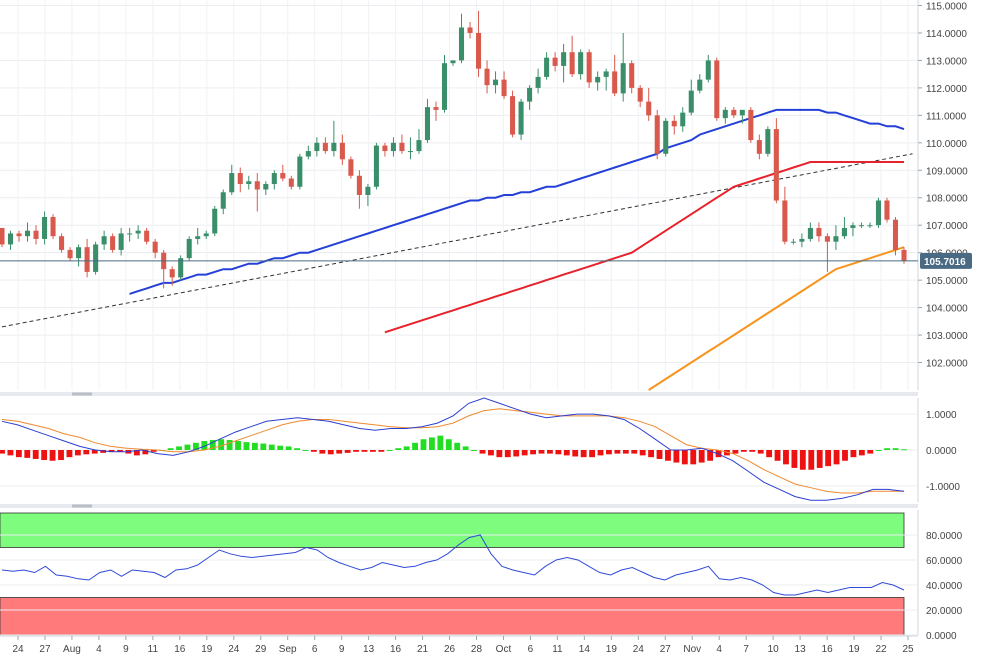 The height and width of the screenshot is (672, 995). What do you see at coordinates (453, 565) in the screenshot?
I see `rsi-line` at bounding box center [453, 565].